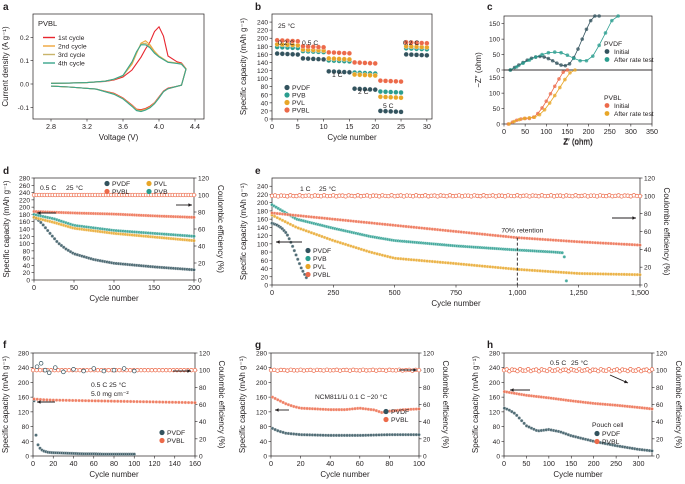 This screenshot has height=484, width=685. What do you see at coordinates (203, 405) in the screenshot?
I see `y2-tick-label: 60` at bounding box center [203, 405].